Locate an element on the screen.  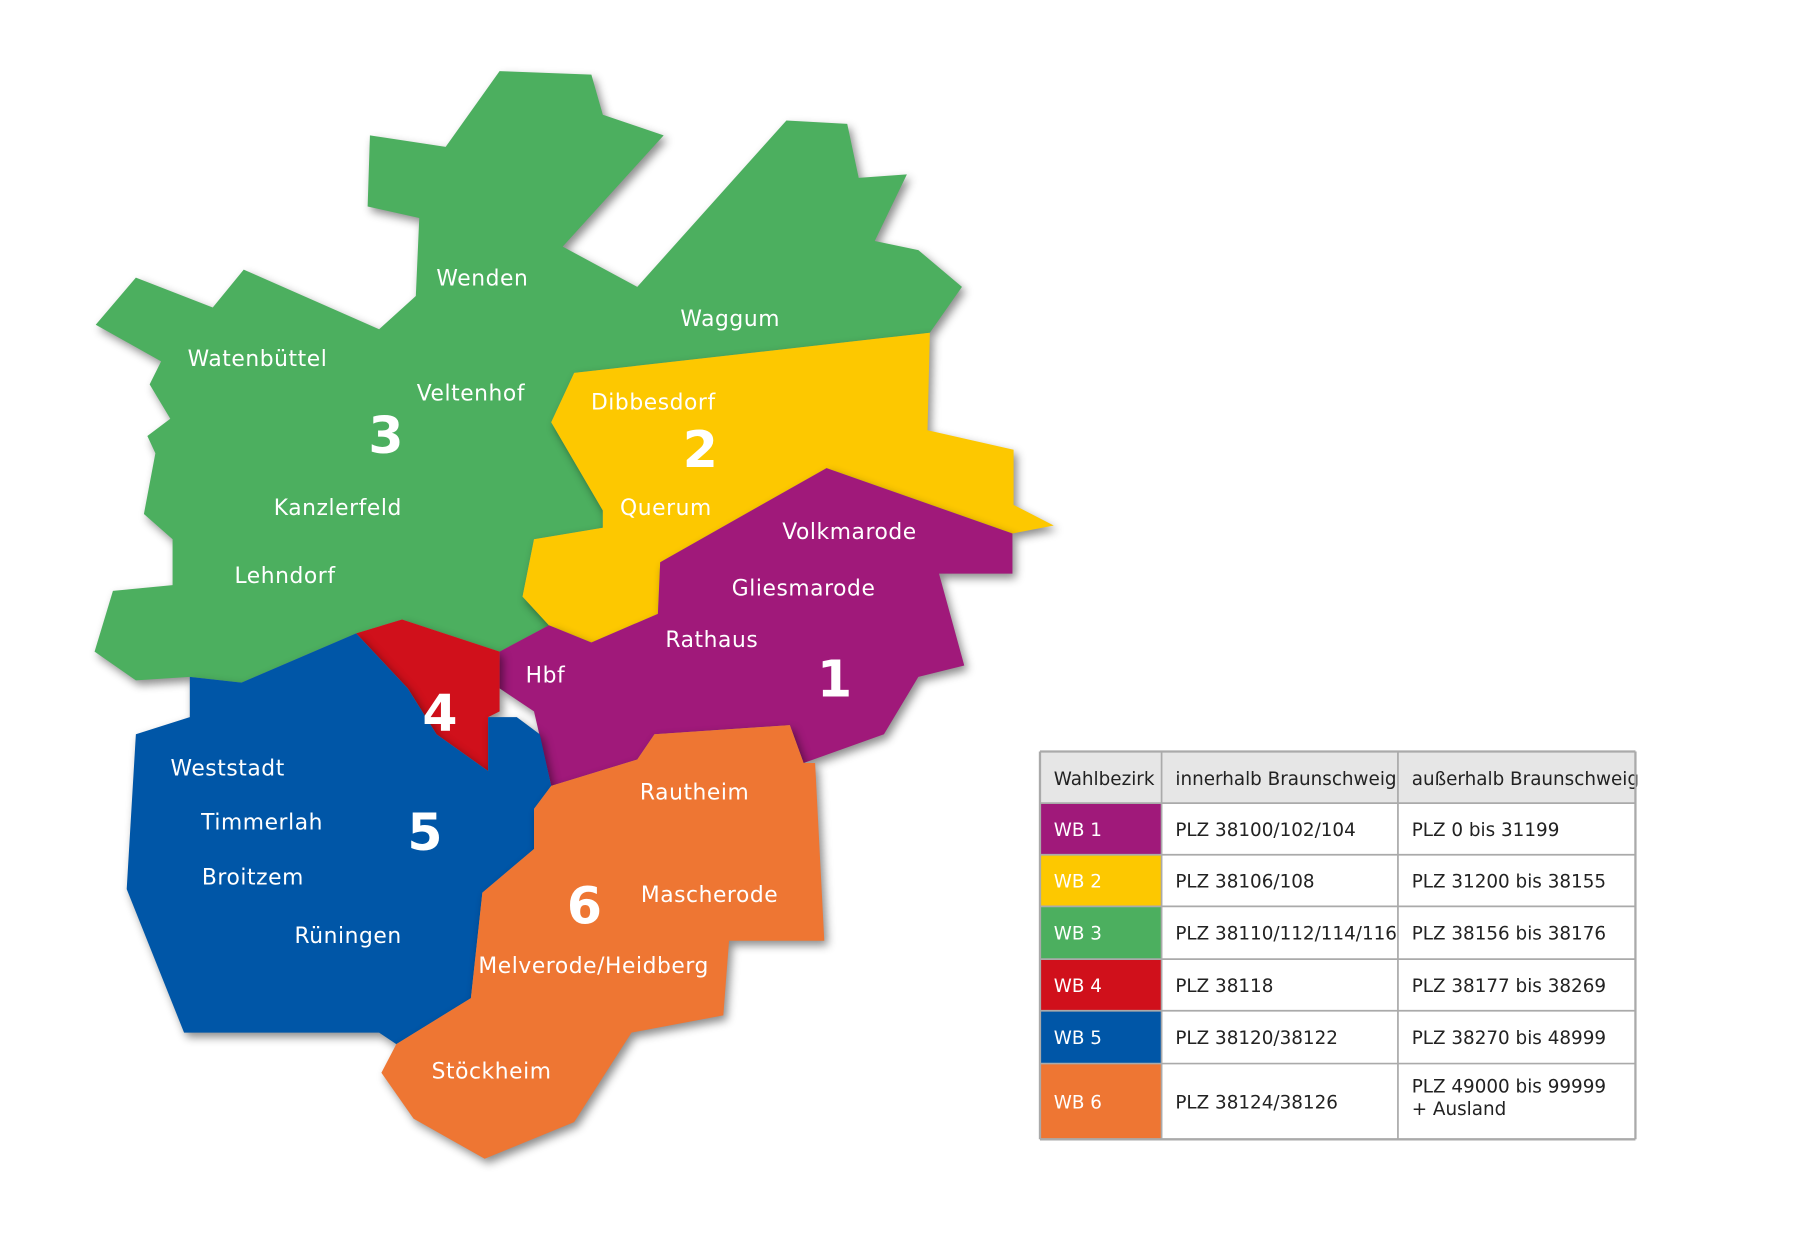
place-label: Querum is located at coordinates (666, 508).